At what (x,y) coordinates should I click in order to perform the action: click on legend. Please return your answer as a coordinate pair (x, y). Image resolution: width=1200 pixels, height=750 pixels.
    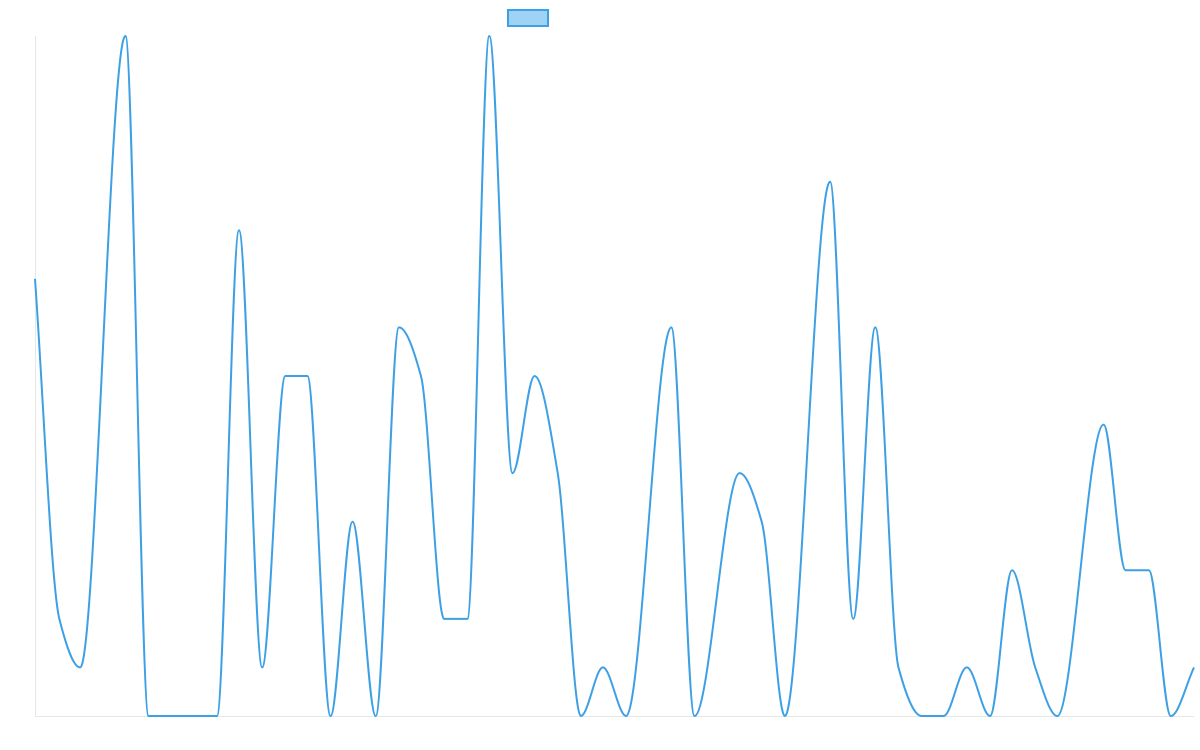
    Looking at the image, I should click on (528, 18).